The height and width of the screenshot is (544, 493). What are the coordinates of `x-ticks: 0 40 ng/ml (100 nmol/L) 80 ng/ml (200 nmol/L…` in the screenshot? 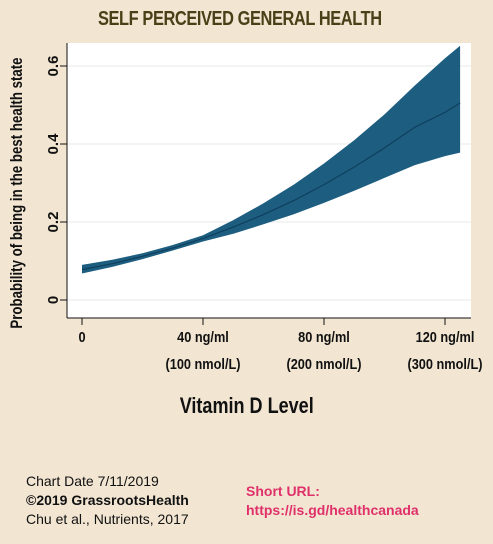 It's located at (280, 345).